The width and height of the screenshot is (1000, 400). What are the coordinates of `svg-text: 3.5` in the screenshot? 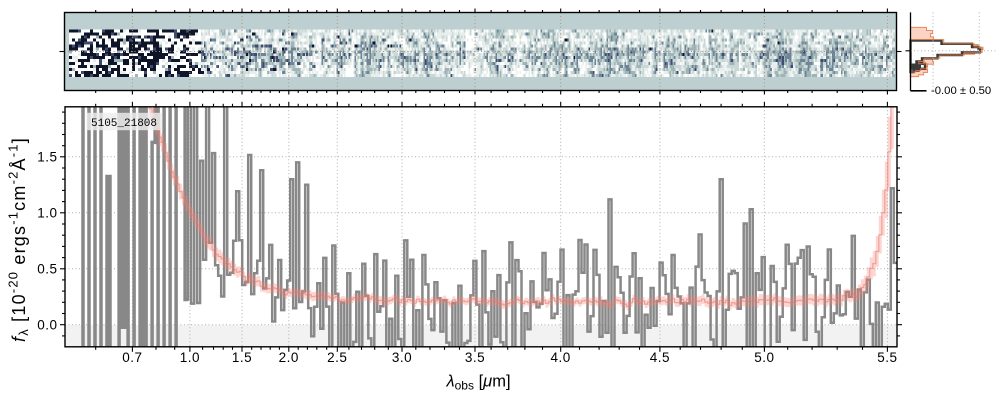 It's located at (475, 357).